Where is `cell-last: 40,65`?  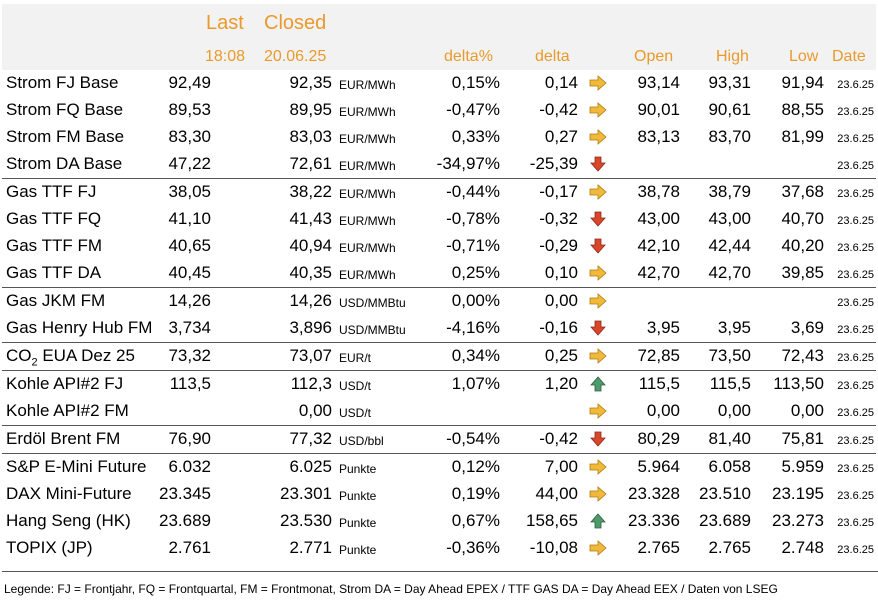 cell-last: 40,65 is located at coordinates (189, 245).